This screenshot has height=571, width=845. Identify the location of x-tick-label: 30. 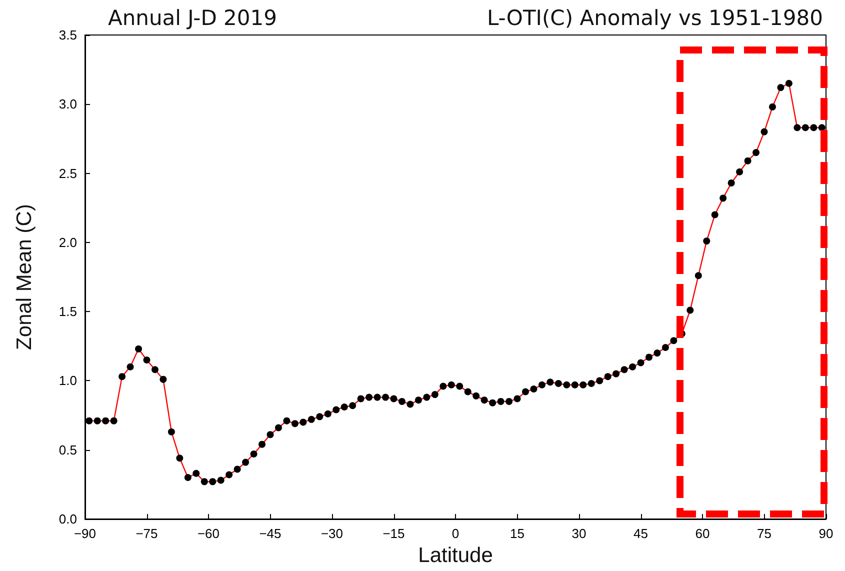
(579, 533).